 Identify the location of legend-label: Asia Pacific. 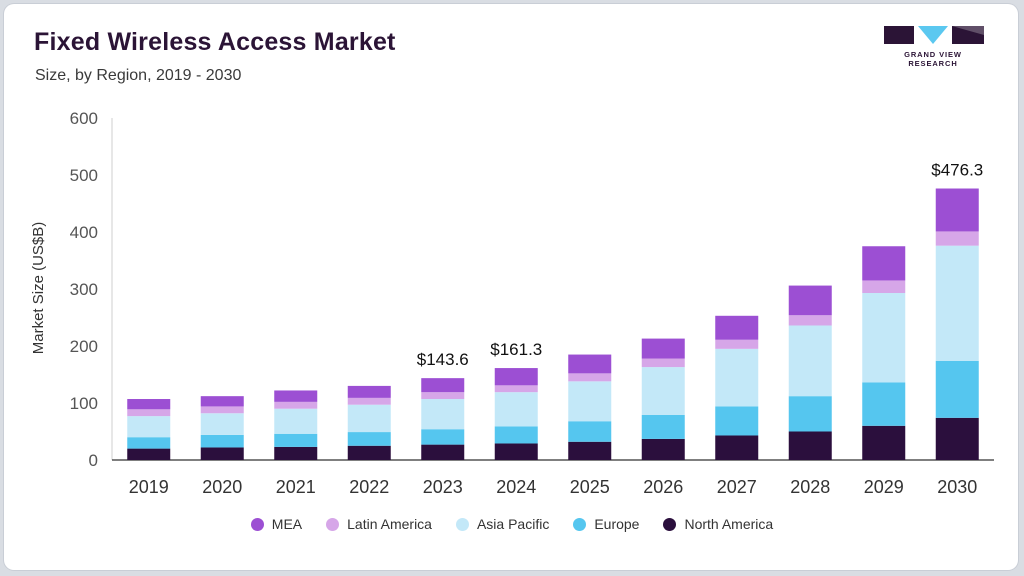
(513, 524).